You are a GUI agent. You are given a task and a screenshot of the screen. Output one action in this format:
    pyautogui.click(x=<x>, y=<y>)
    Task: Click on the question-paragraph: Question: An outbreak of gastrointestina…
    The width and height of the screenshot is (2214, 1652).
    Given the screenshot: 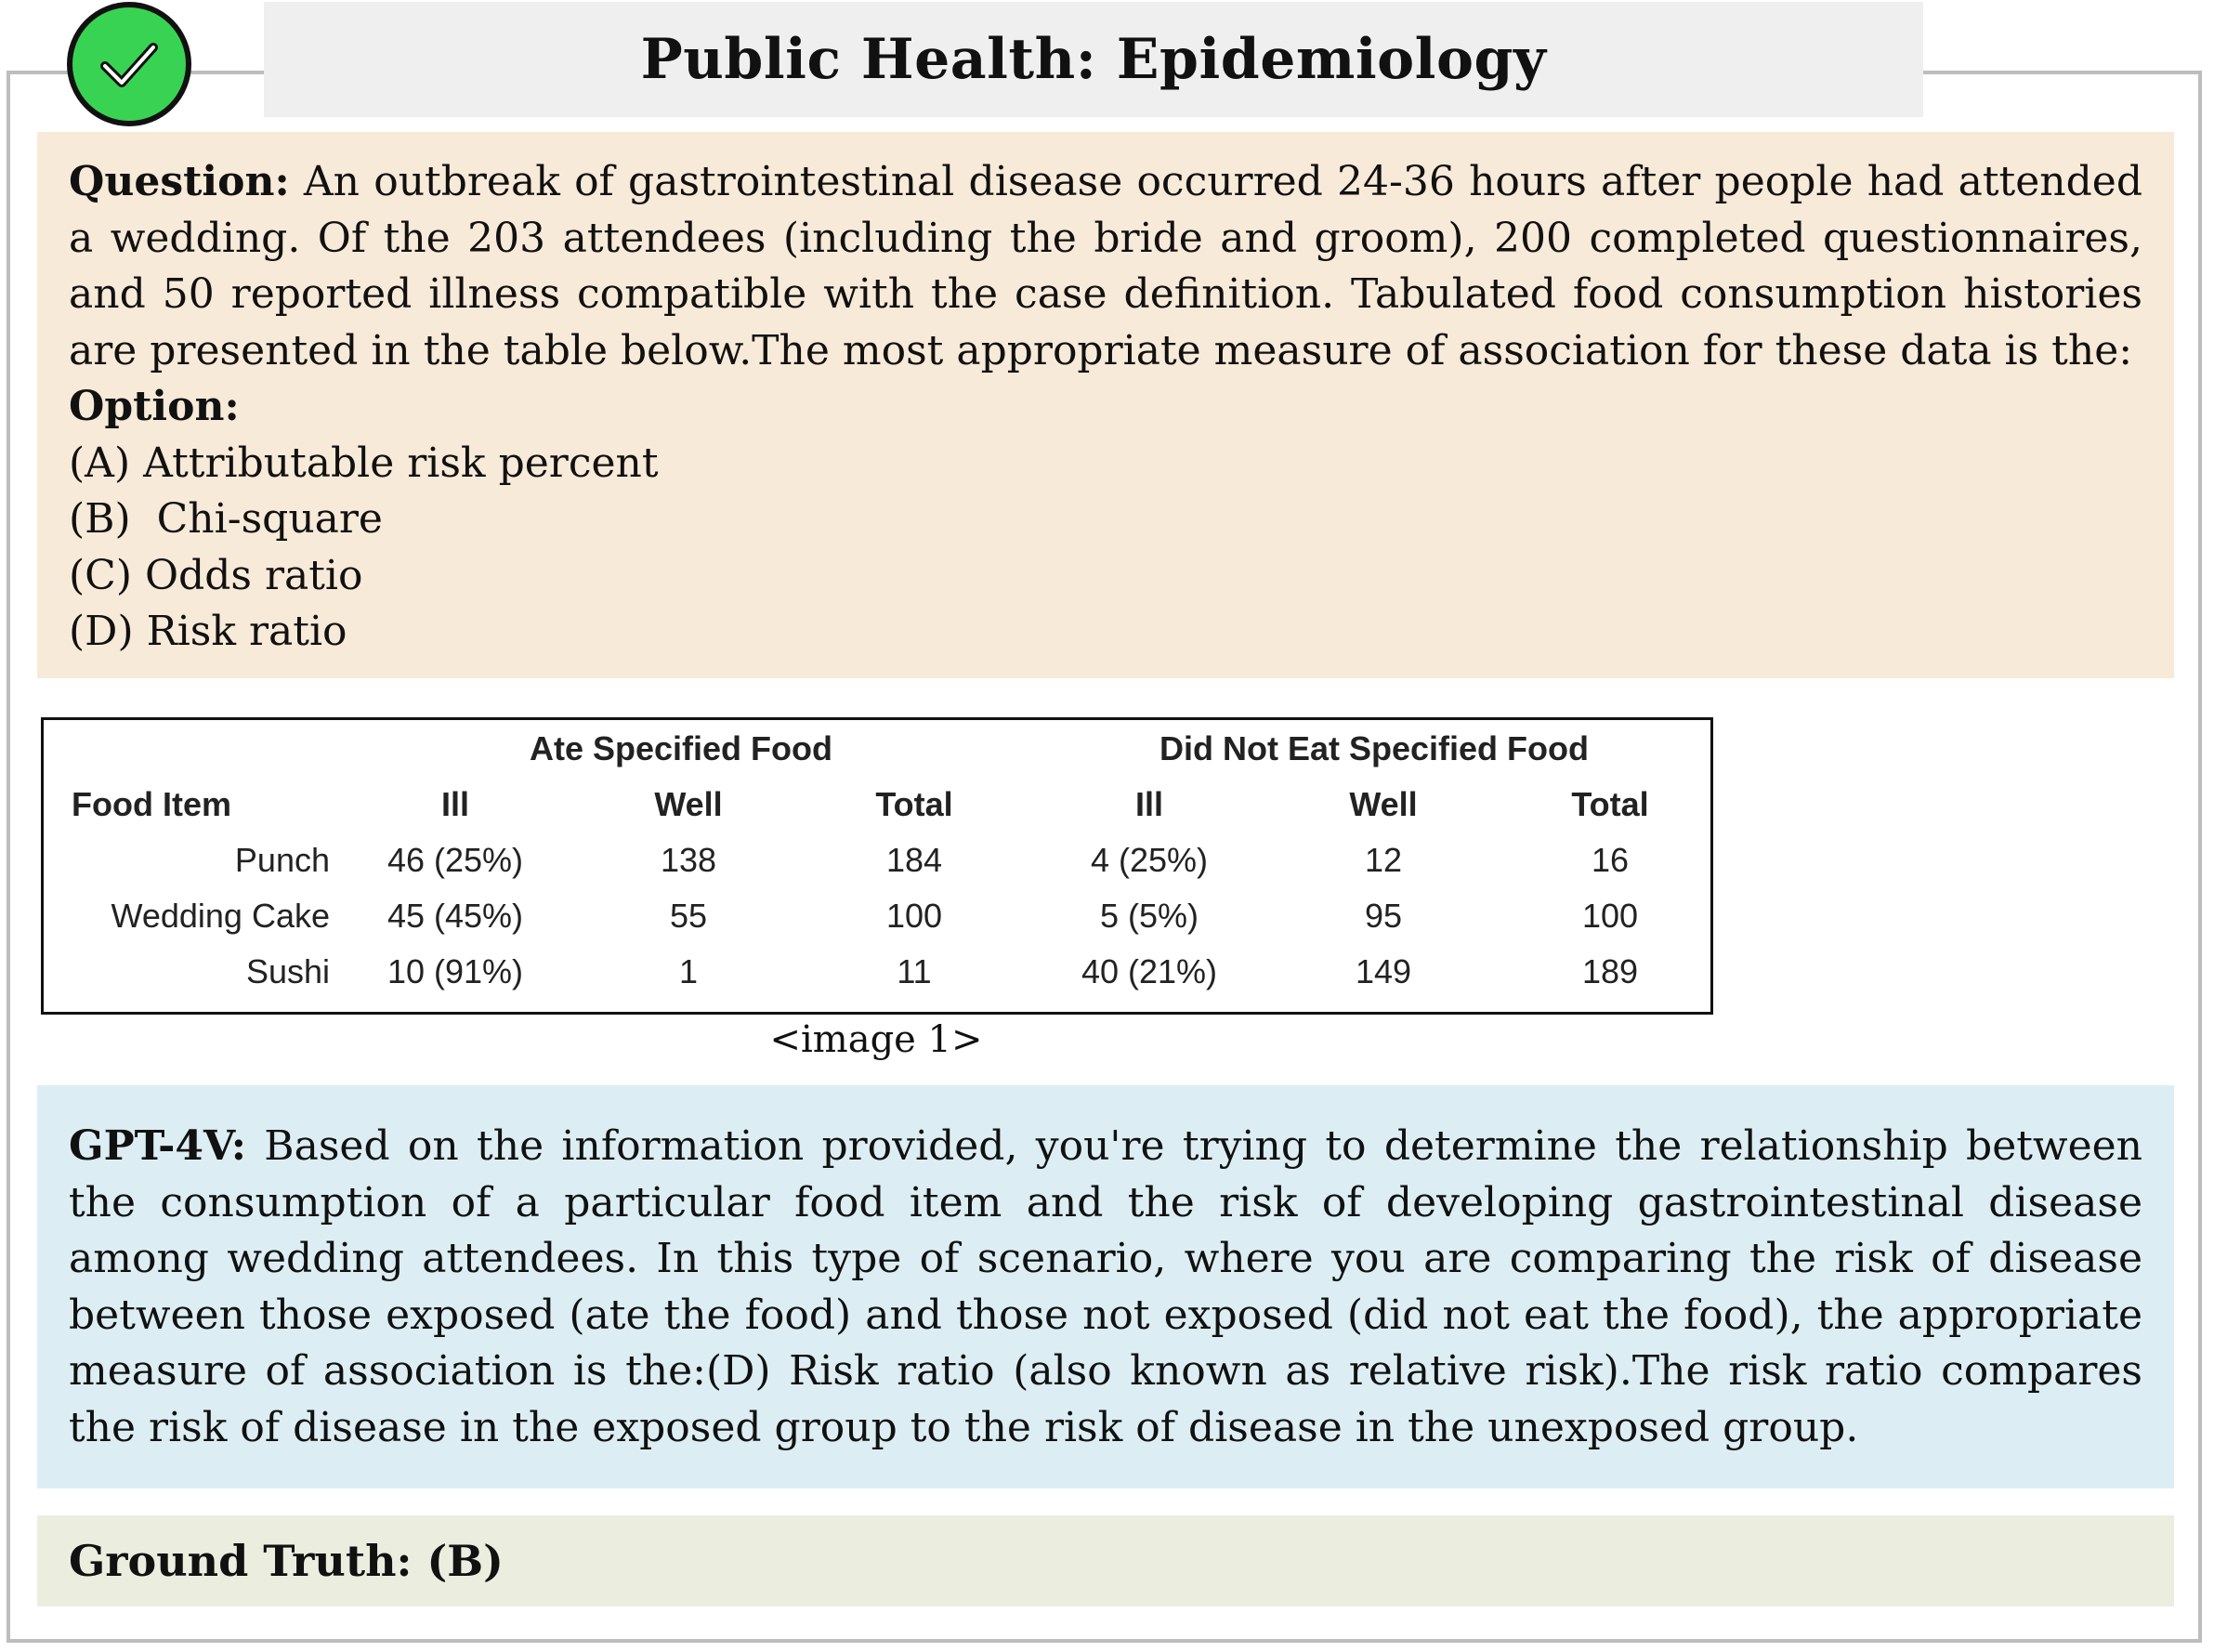 What is the action you would take?
    pyautogui.click(x=1106, y=266)
    